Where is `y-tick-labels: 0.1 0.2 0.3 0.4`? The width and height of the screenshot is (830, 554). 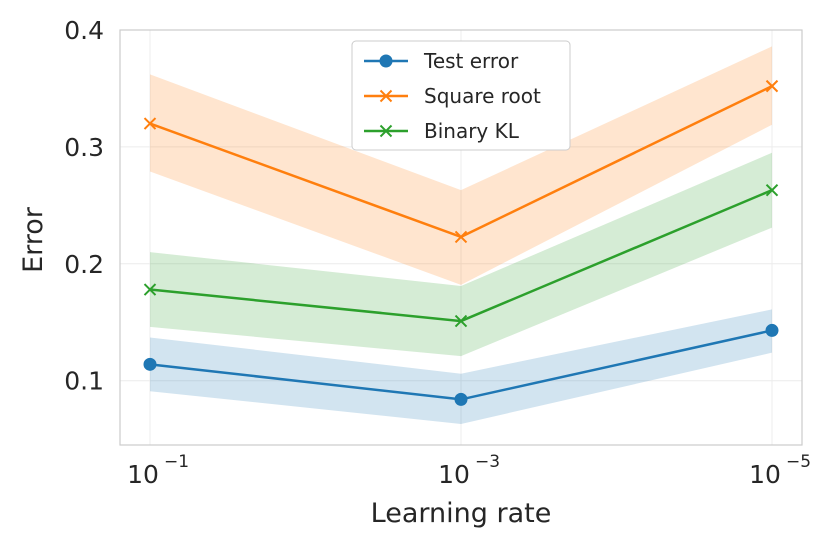 y-tick-labels: 0.1 0.2 0.3 0.4 is located at coordinates (84, 206).